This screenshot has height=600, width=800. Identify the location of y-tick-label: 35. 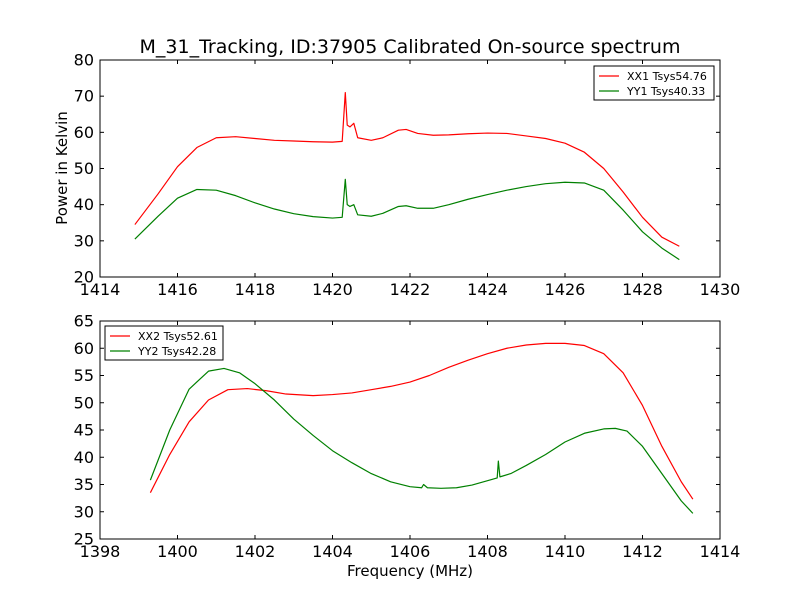
(84, 484).